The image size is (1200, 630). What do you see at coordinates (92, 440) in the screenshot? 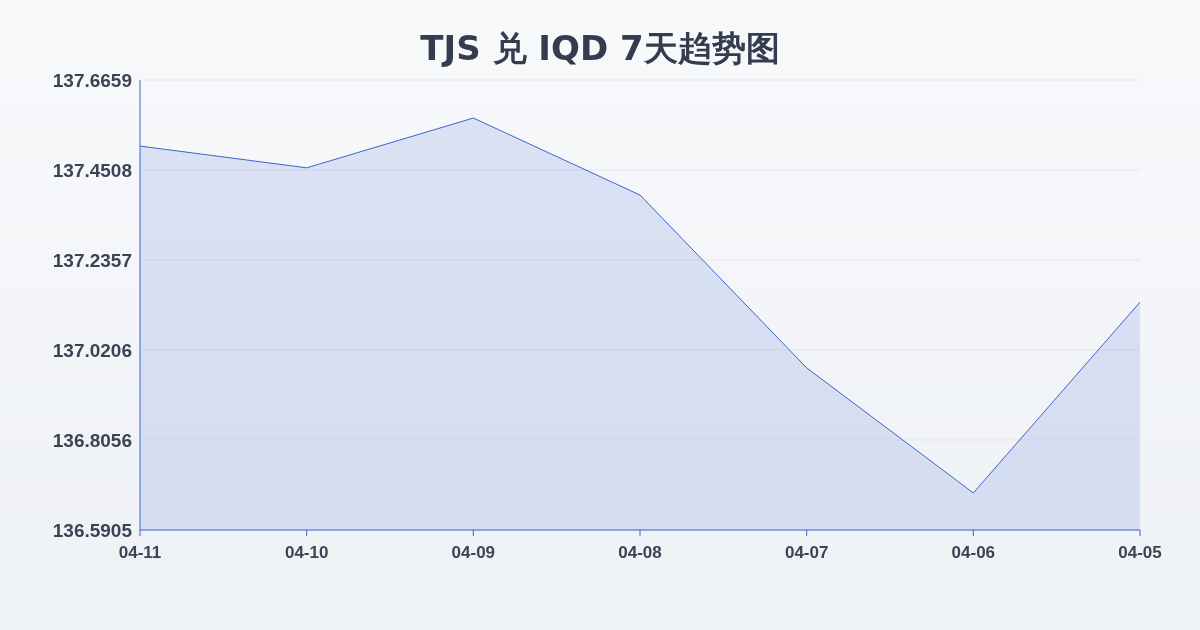
I see `y-tick-label: 136.8056` at bounding box center [92, 440].